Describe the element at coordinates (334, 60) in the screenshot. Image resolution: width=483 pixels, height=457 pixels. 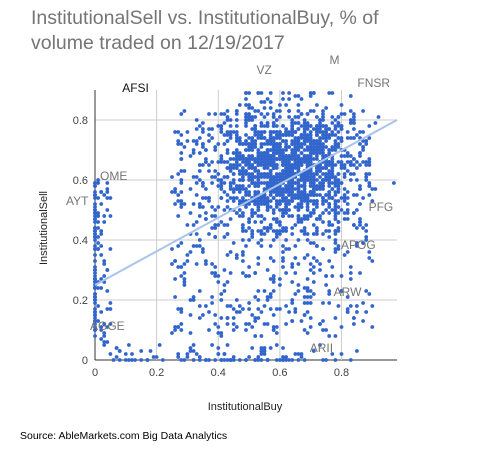
I see `annotation-m: M` at that location.